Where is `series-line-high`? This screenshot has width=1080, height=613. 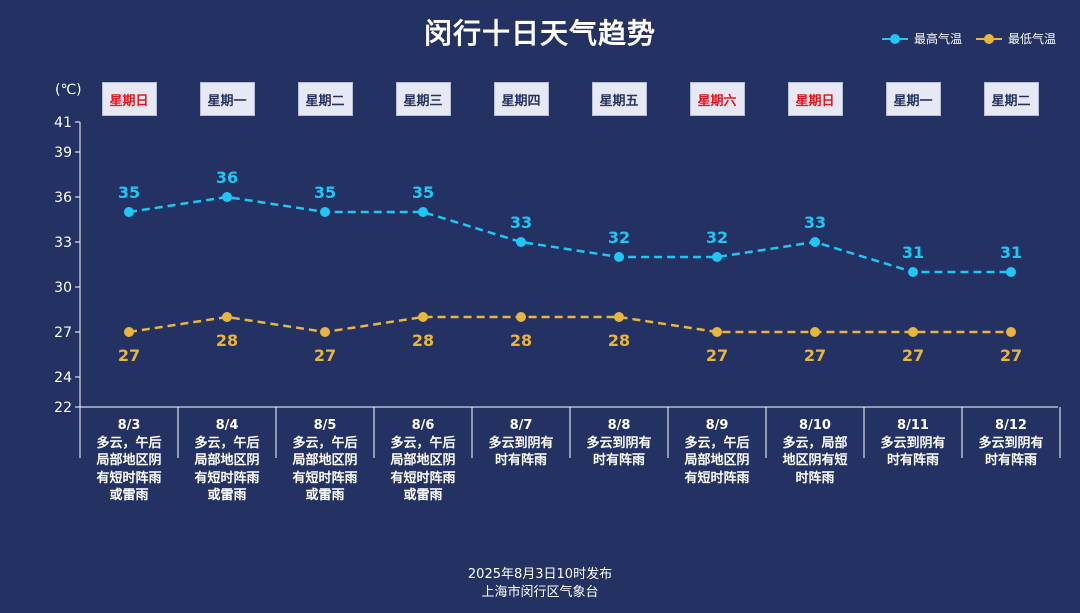 series-line-high is located at coordinates (569, 234).